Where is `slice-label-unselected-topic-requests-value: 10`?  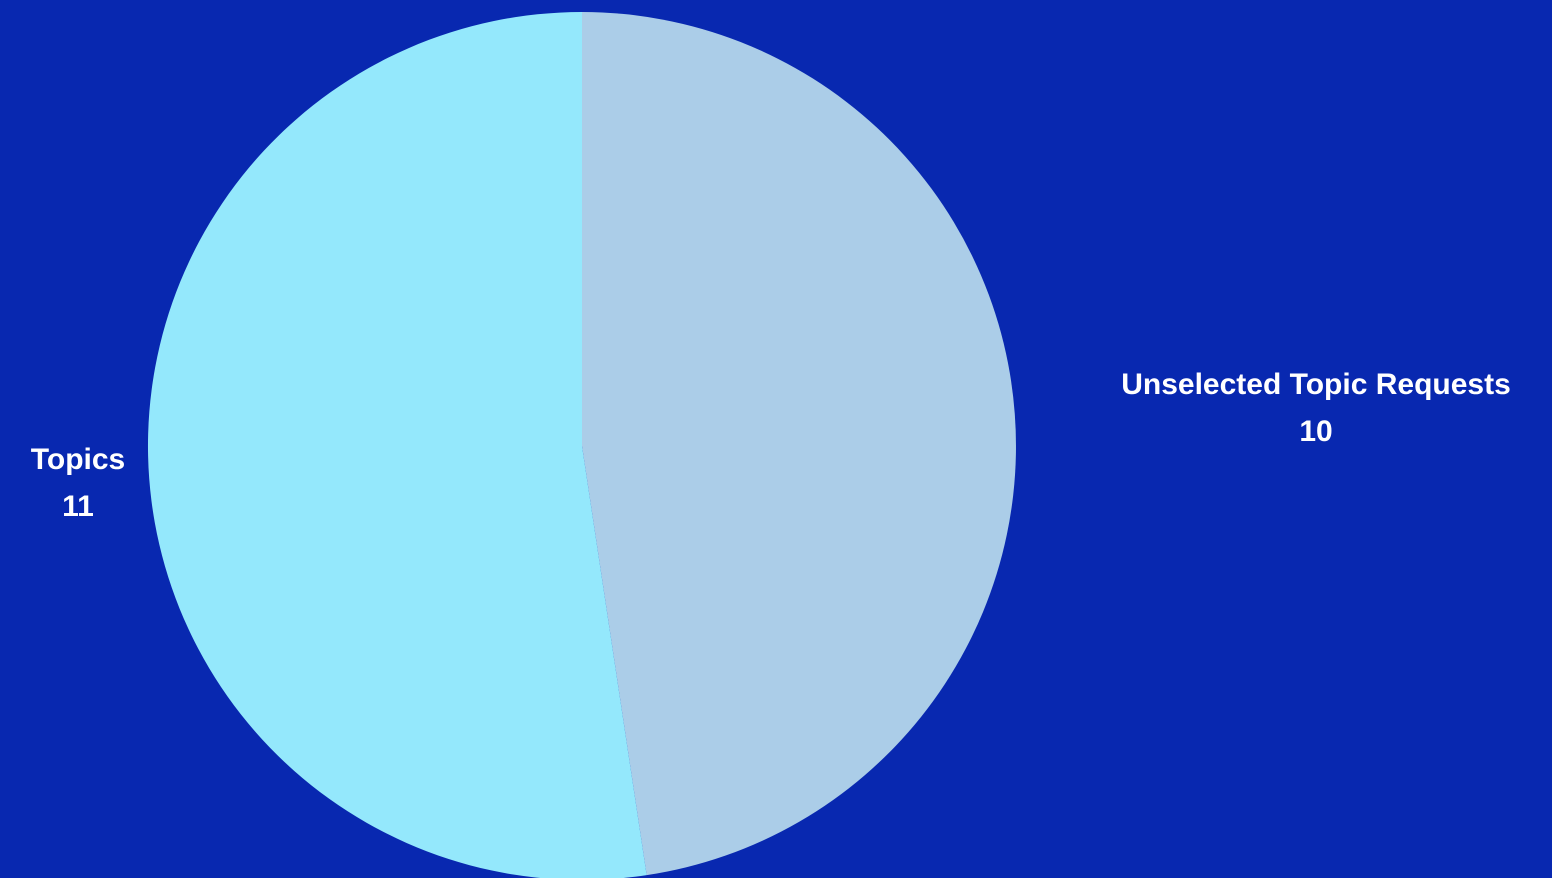 slice-label-unselected-topic-requests-value: 10 is located at coordinates (1316, 431).